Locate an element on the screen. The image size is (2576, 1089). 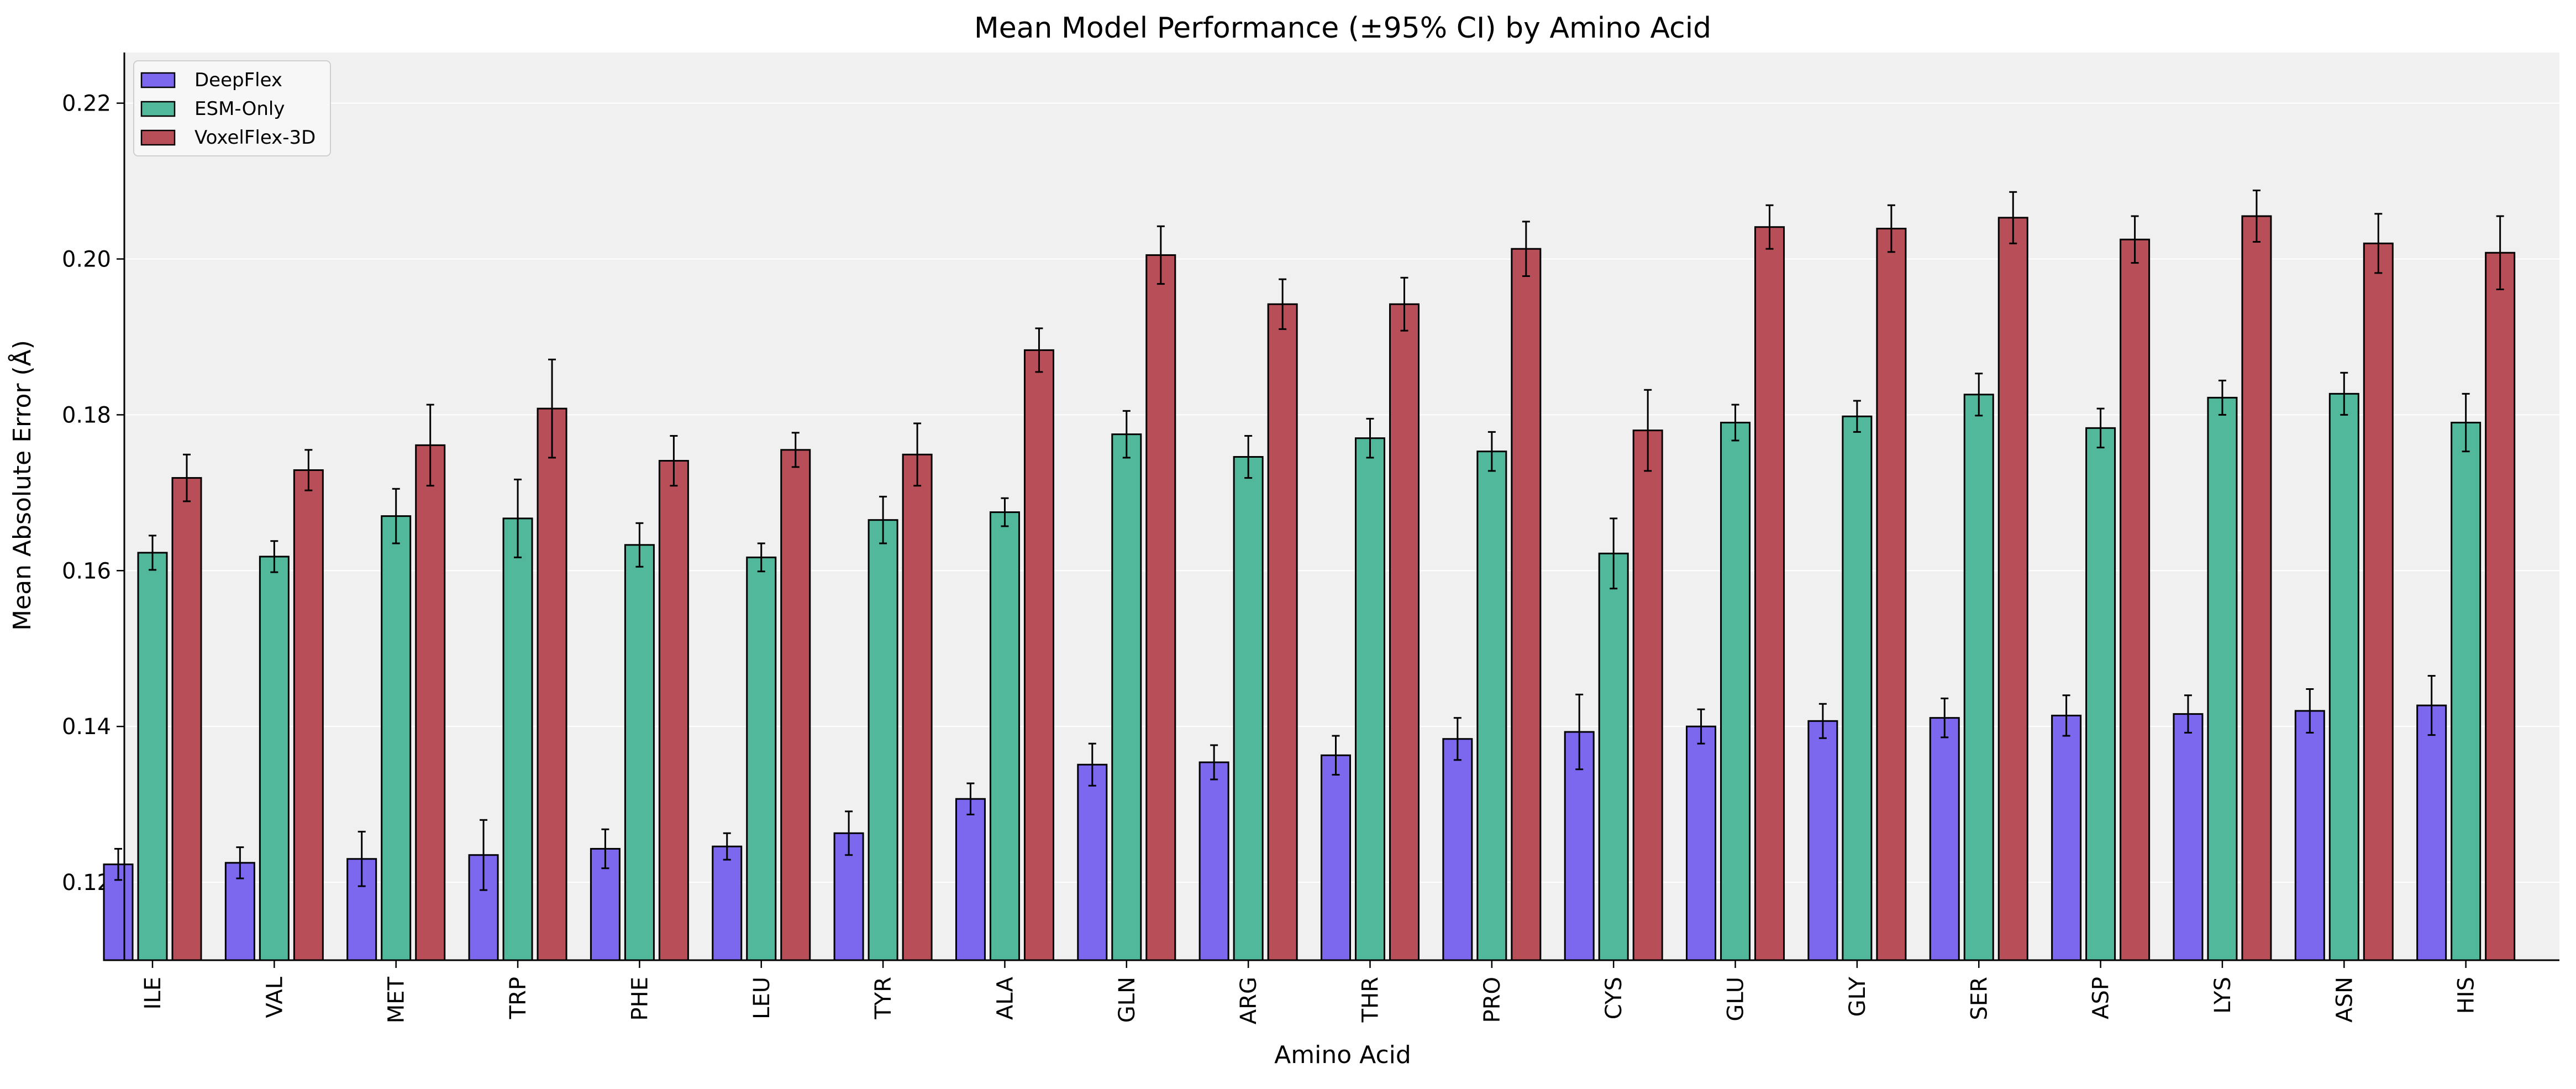
x-tick-label: ARG is located at coordinates (1248, 1000).